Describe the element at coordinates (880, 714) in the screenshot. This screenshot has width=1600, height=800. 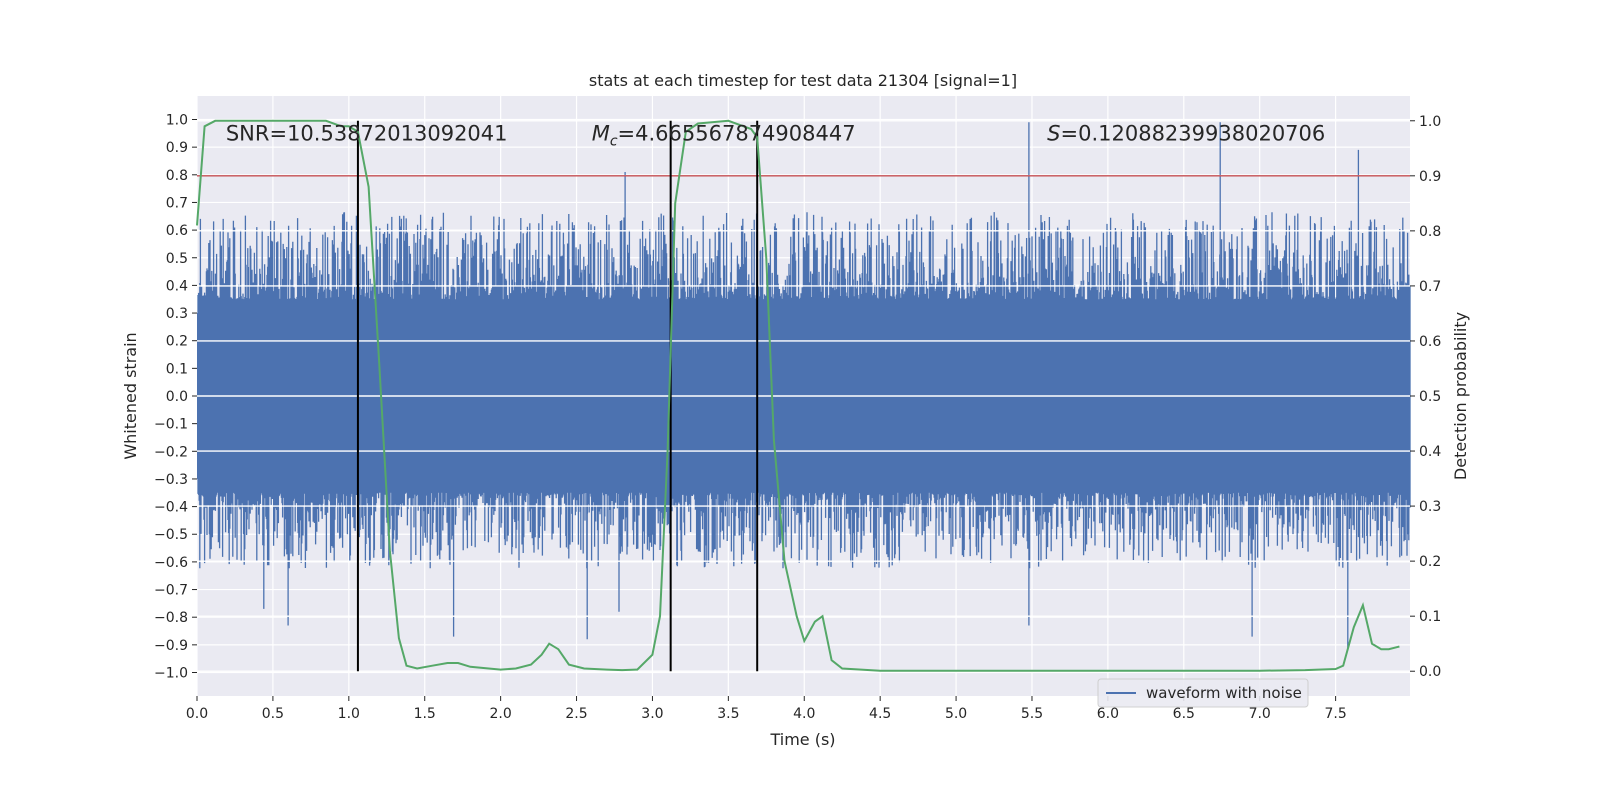
I see `x-tick-label: 4.5` at that location.